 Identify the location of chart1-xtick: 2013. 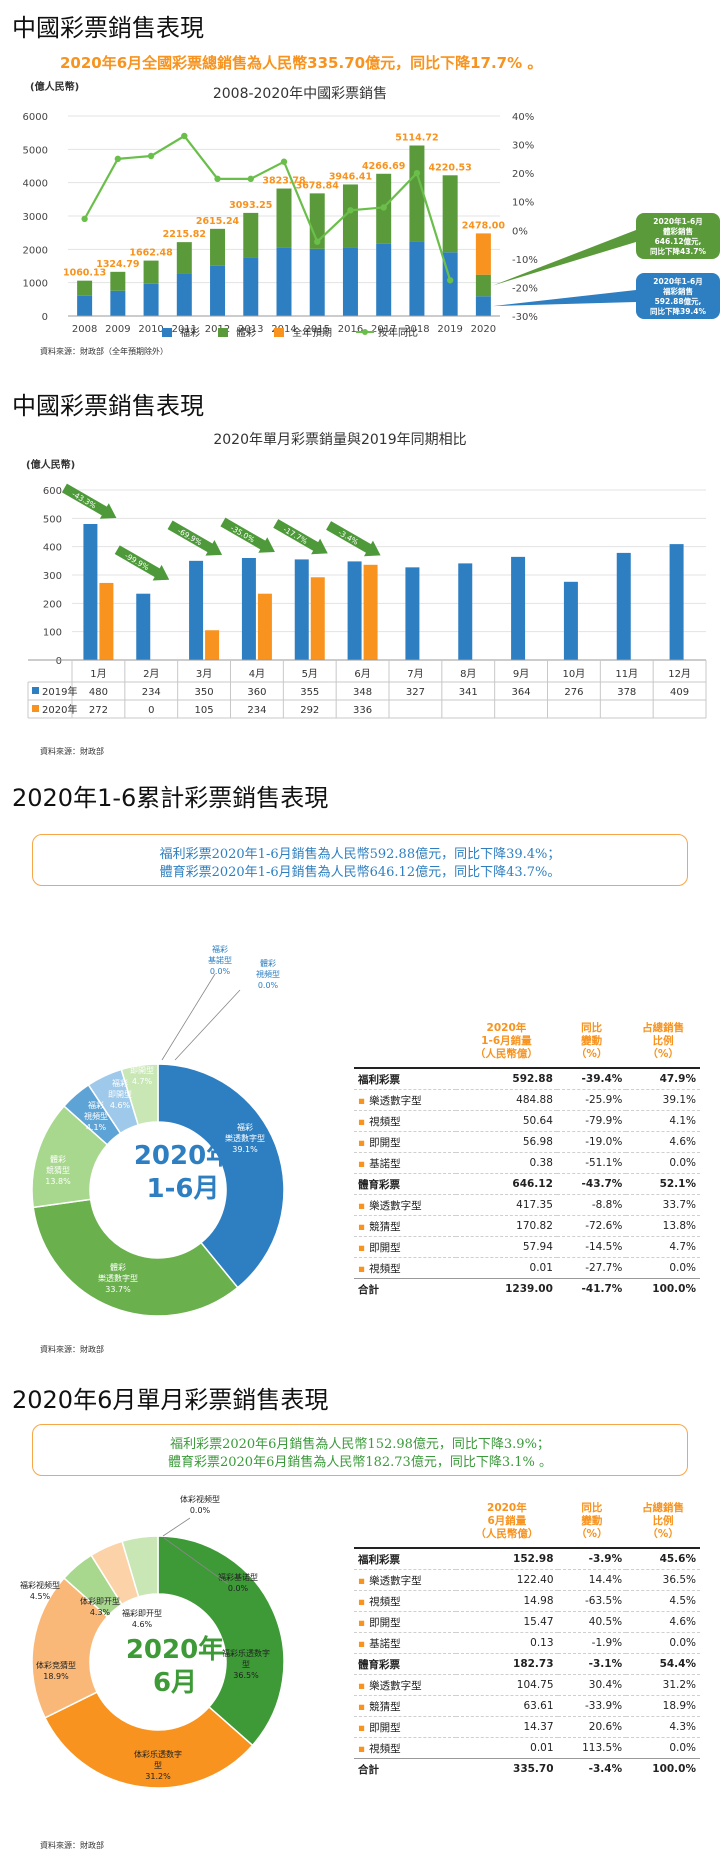
(250, 329).